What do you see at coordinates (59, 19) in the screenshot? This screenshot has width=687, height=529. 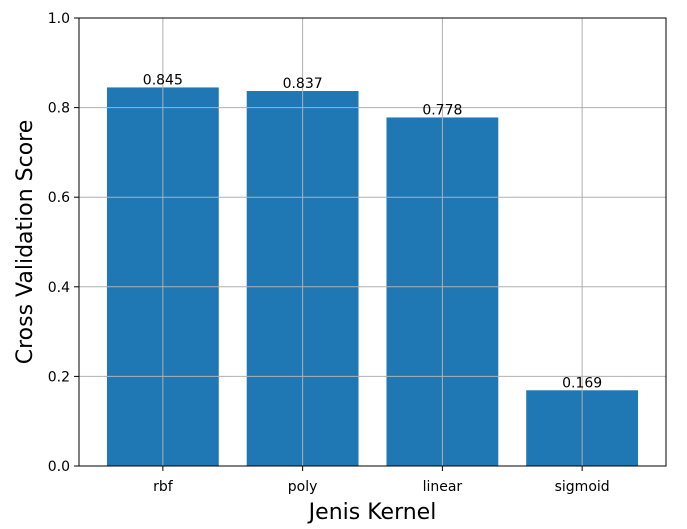 I see `y-tick-label: 1.0` at bounding box center [59, 19].